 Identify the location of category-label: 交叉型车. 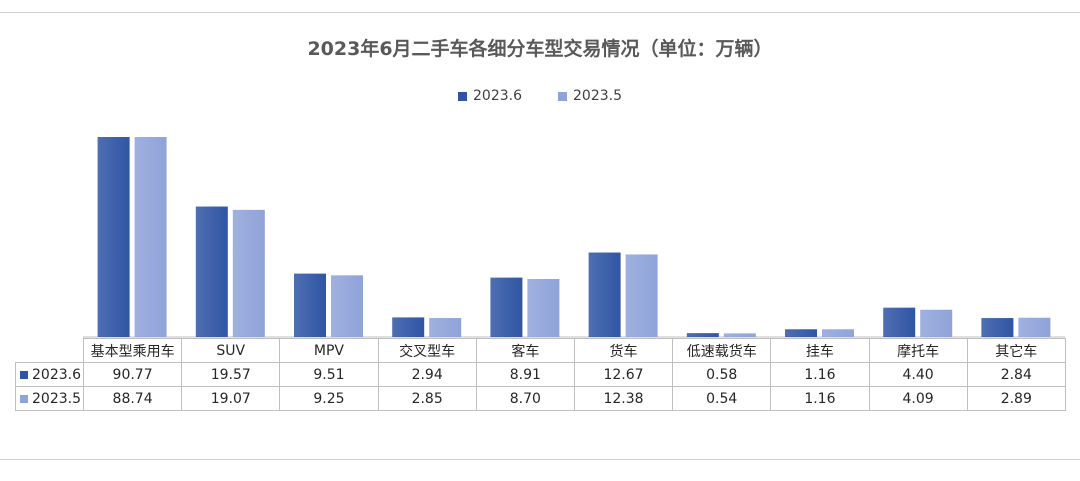
(427, 350).